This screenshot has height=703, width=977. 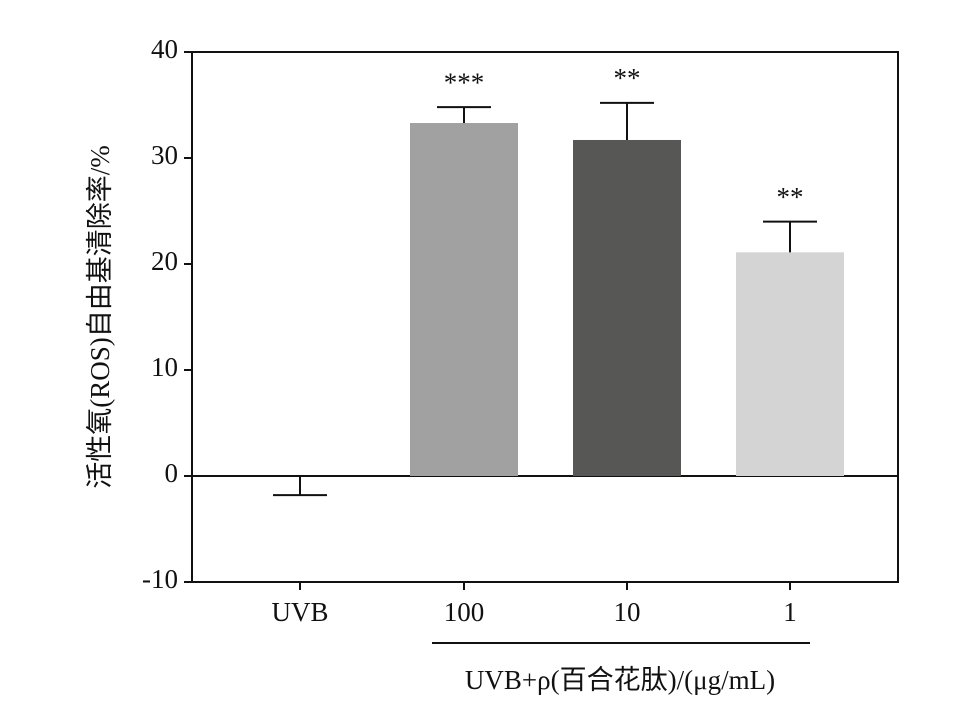 I want to click on x-tick-label: 100, so click(x=464, y=612).